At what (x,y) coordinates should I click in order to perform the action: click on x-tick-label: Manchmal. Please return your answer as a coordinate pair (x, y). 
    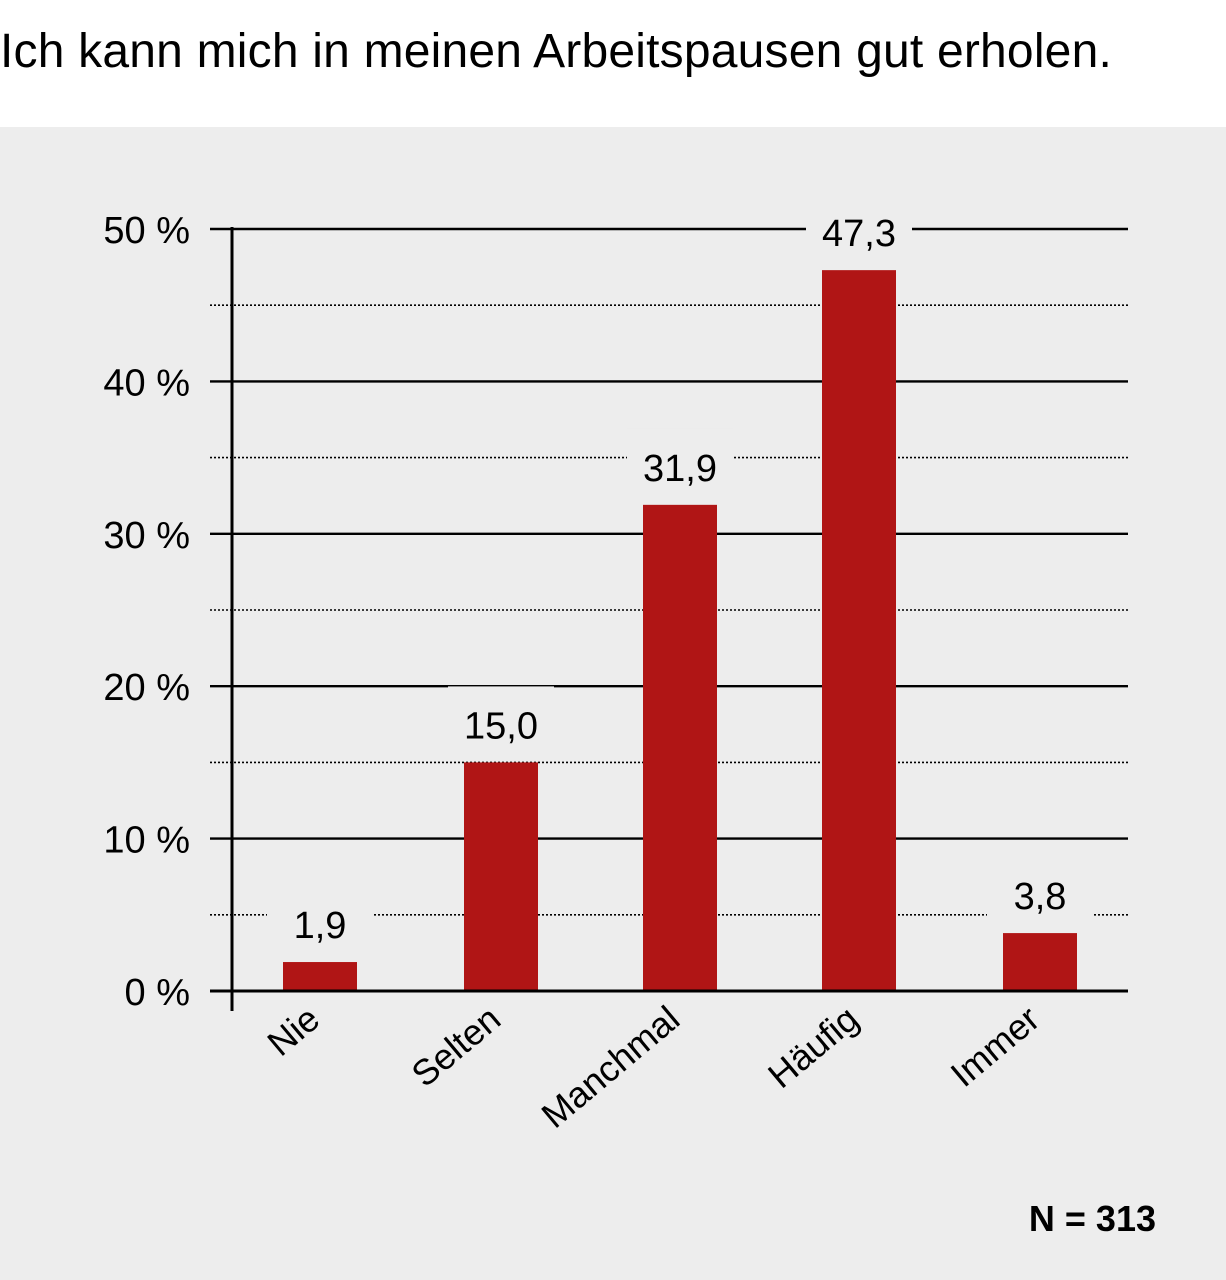
    Looking at the image, I should click on (611, 1067).